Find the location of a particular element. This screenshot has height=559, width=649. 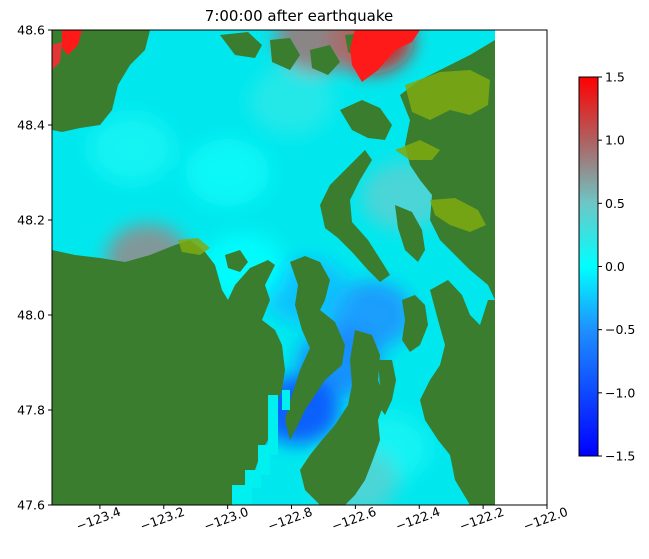

land-kitsap-south is located at coordinates (342, 417).